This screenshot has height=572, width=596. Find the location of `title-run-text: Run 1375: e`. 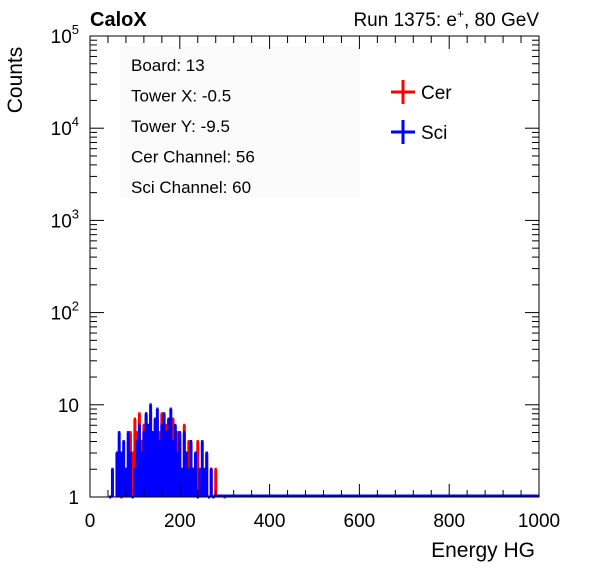

title-run-text: Run 1375: e is located at coordinates (405, 20).